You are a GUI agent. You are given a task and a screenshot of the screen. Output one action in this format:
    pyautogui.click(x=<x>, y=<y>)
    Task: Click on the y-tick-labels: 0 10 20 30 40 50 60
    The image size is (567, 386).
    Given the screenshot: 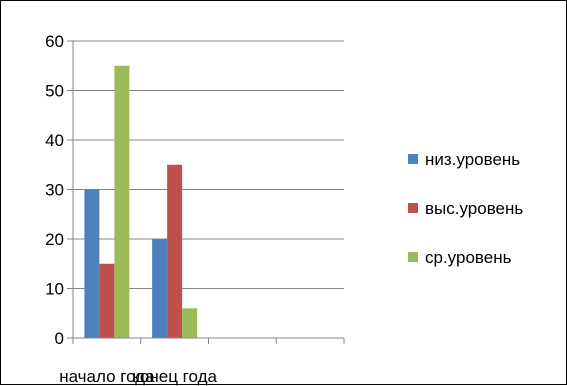 What is the action you would take?
    pyautogui.click(x=54, y=190)
    